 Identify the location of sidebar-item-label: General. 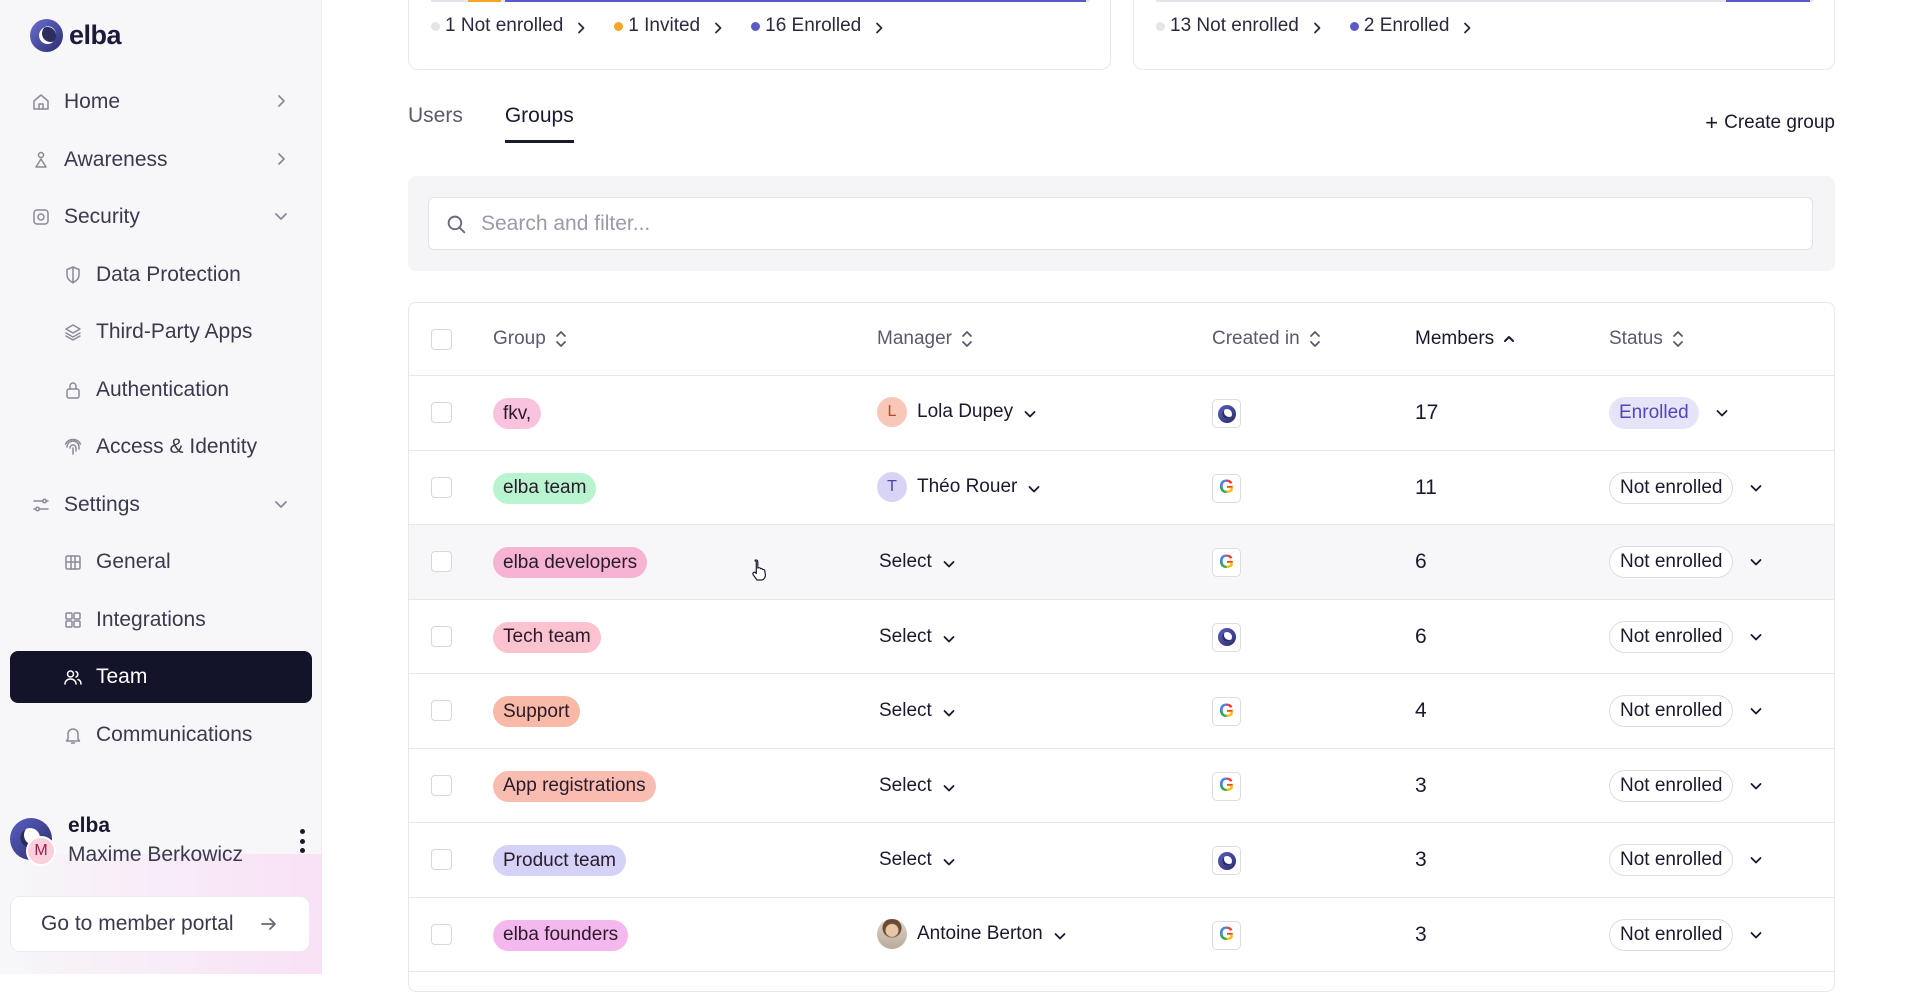
(133, 561).